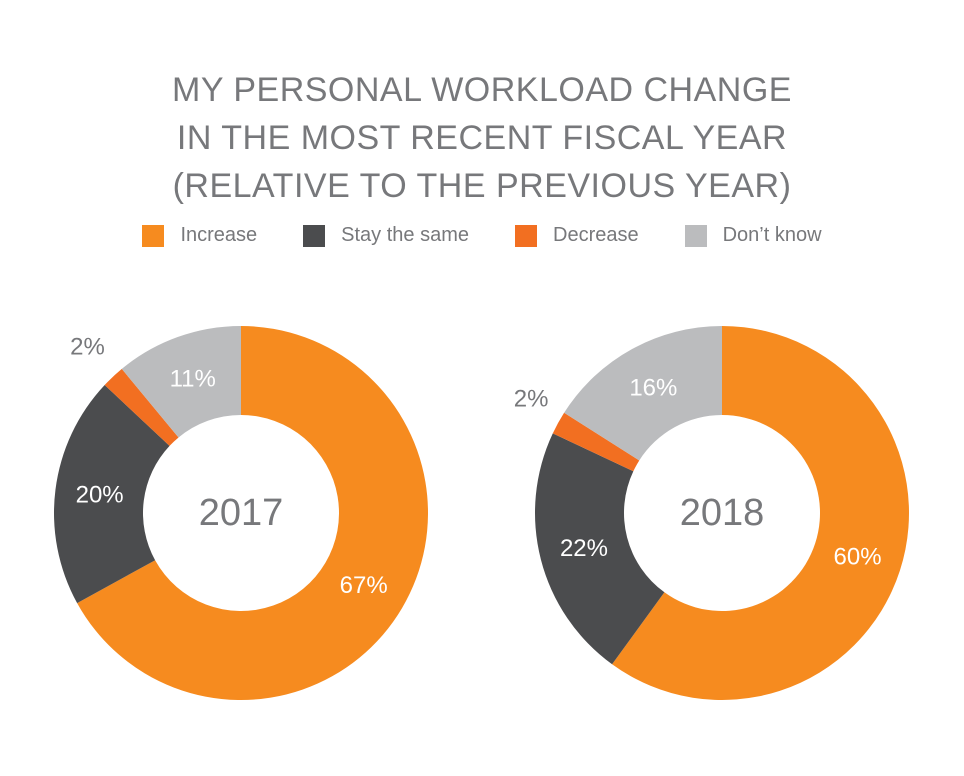 Image resolution: width=964 pixels, height=776 pixels. What do you see at coordinates (596, 442) in the screenshot?
I see `slice-decrease-2018` at bounding box center [596, 442].